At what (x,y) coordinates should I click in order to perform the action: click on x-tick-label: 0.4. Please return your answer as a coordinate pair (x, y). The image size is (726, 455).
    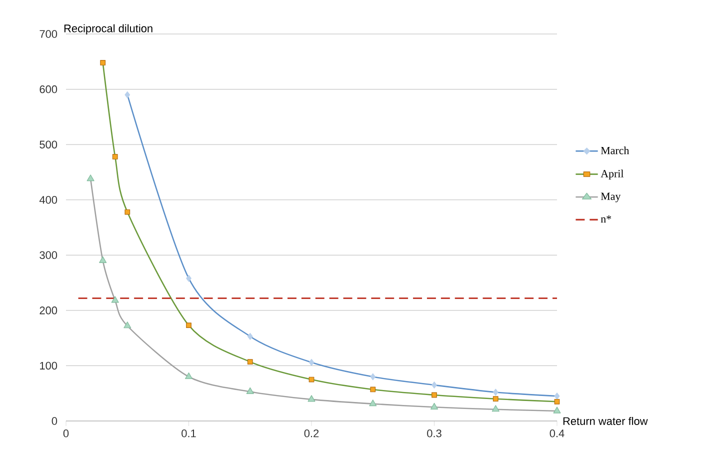
    Looking at the image, I should click on (557, 434).